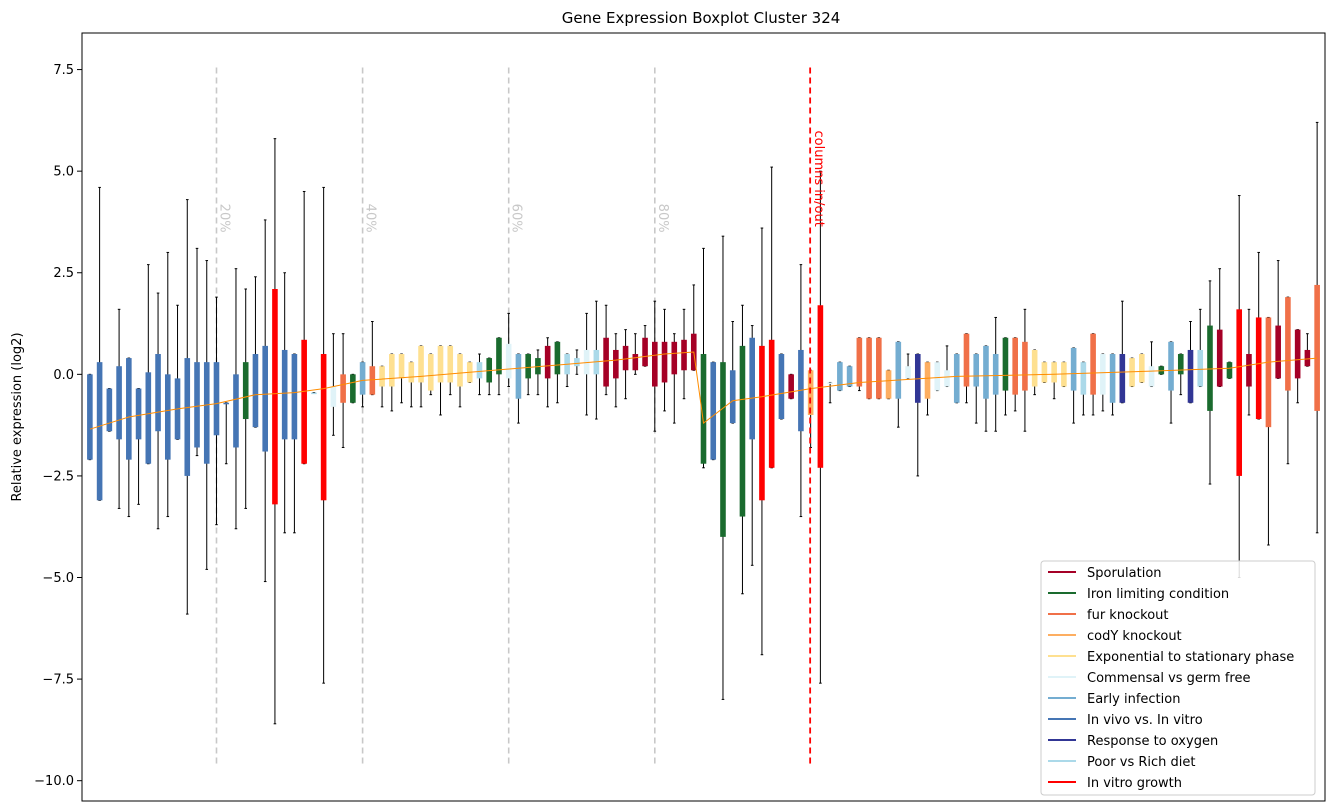 This screenshot has width=1331, height=812. What do you see at coordinates (662, 218) in the screenshot?
I see `percentile-label: 80%` at bounding box center [662, 218].